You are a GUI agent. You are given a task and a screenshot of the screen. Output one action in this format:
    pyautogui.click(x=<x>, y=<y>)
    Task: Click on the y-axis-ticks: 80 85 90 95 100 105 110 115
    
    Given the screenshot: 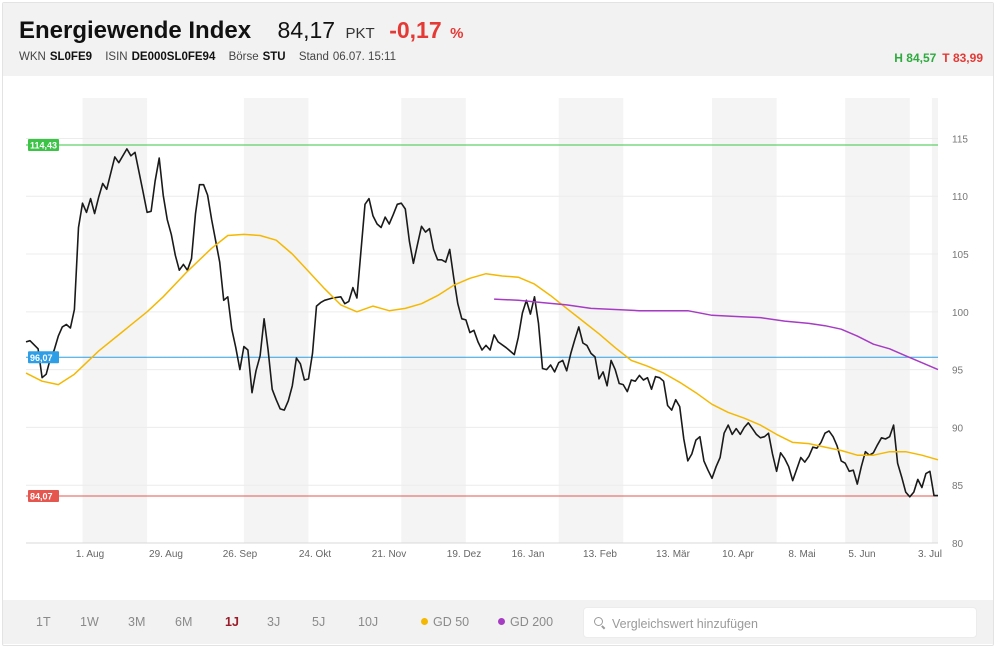 What is the action you would take?
    pyautogui.click(x=960, y=342)
    